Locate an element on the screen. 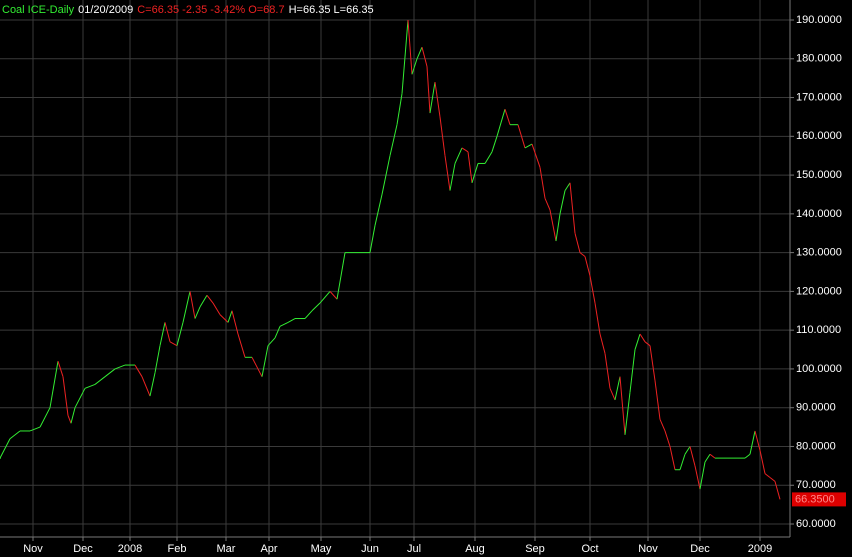 The width and height of the screenshot is (852, 557). date: 01/20/2009 is located at coordinates (105, 10).